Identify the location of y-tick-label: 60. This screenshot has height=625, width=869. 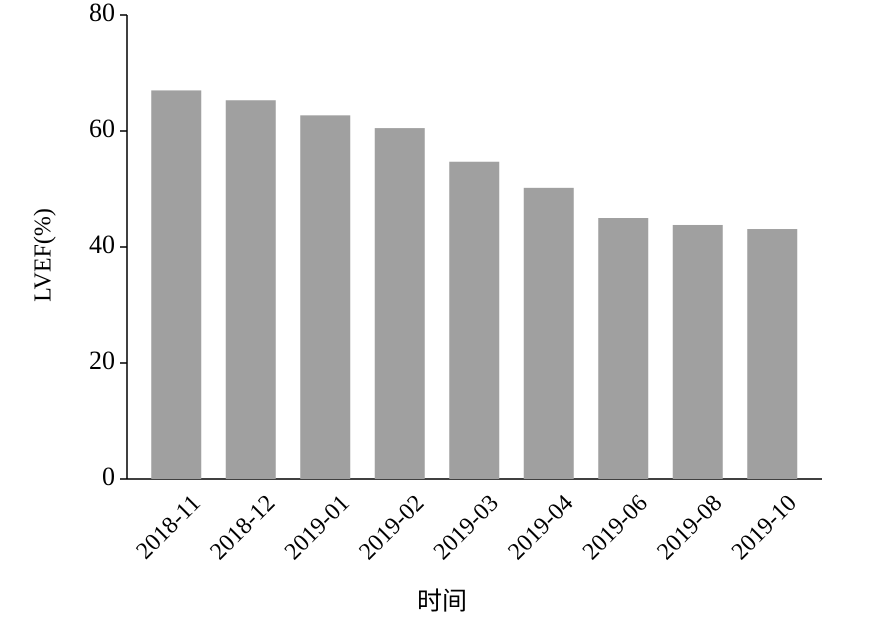
(102, 128).